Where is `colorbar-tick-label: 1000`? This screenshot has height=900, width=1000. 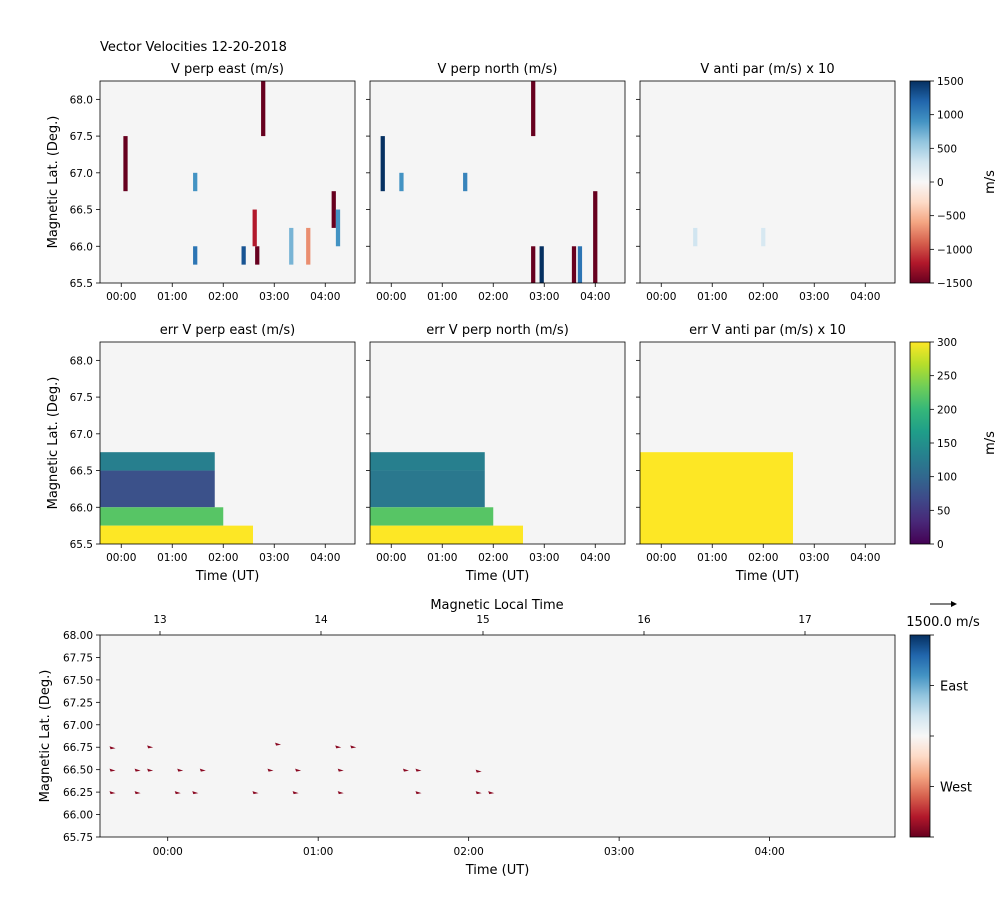 colorbar-tick-label: 1000 is located at coordinates (950, 116).